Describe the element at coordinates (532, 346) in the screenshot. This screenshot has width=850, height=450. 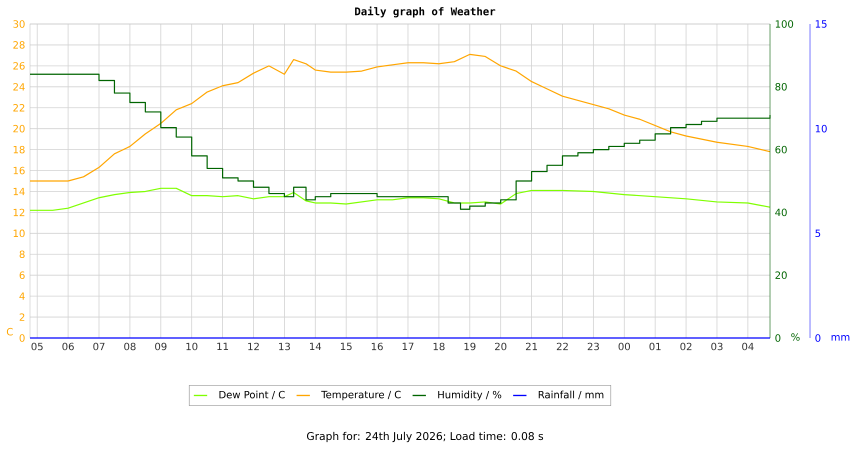
I see `x-tick-label: 21` at that location.